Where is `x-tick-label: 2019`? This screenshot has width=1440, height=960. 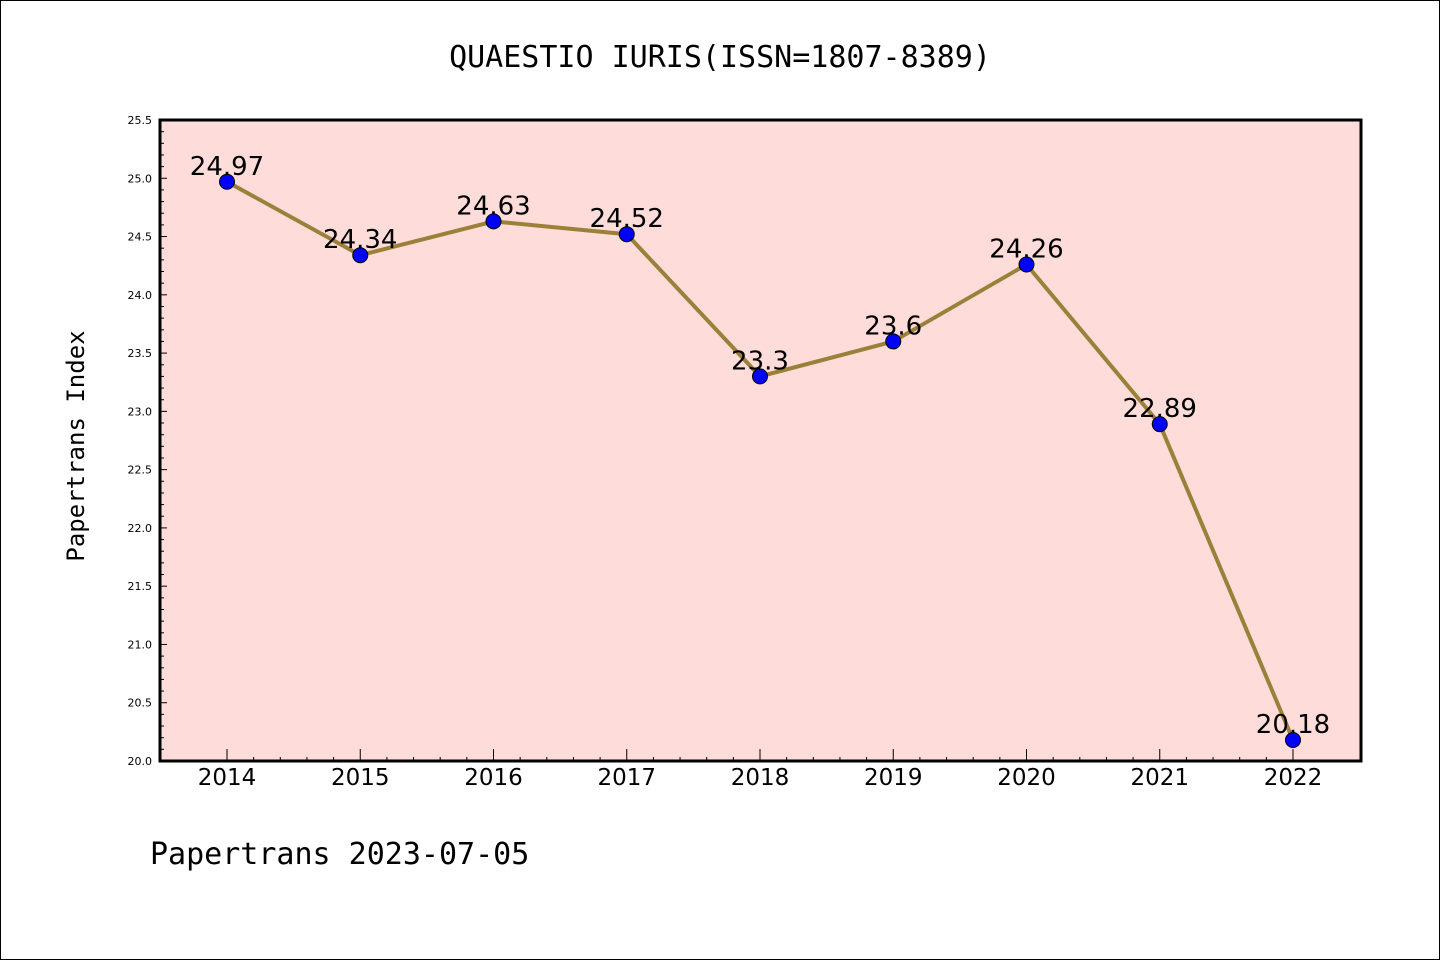 x-tick-label: 2019 is located at coordinates (893, 778).